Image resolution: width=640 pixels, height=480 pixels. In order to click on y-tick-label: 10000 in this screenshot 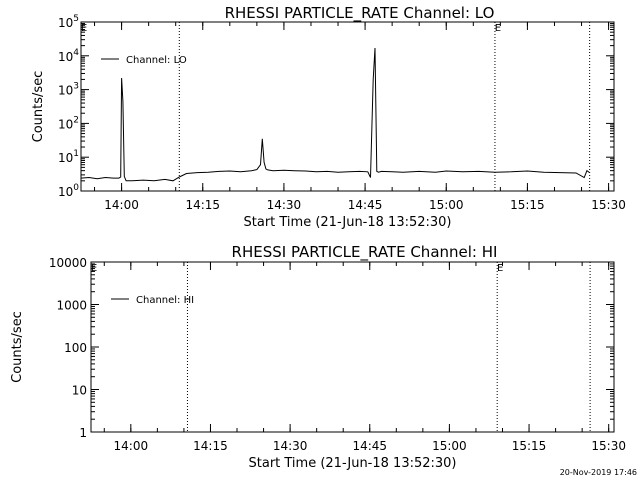, I will do `click(68, 263)`.